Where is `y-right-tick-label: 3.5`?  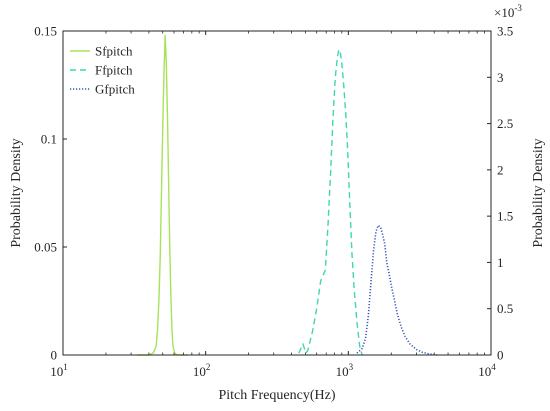
y-right-tick-label: 3.5 is located at coordinates (505, 31).